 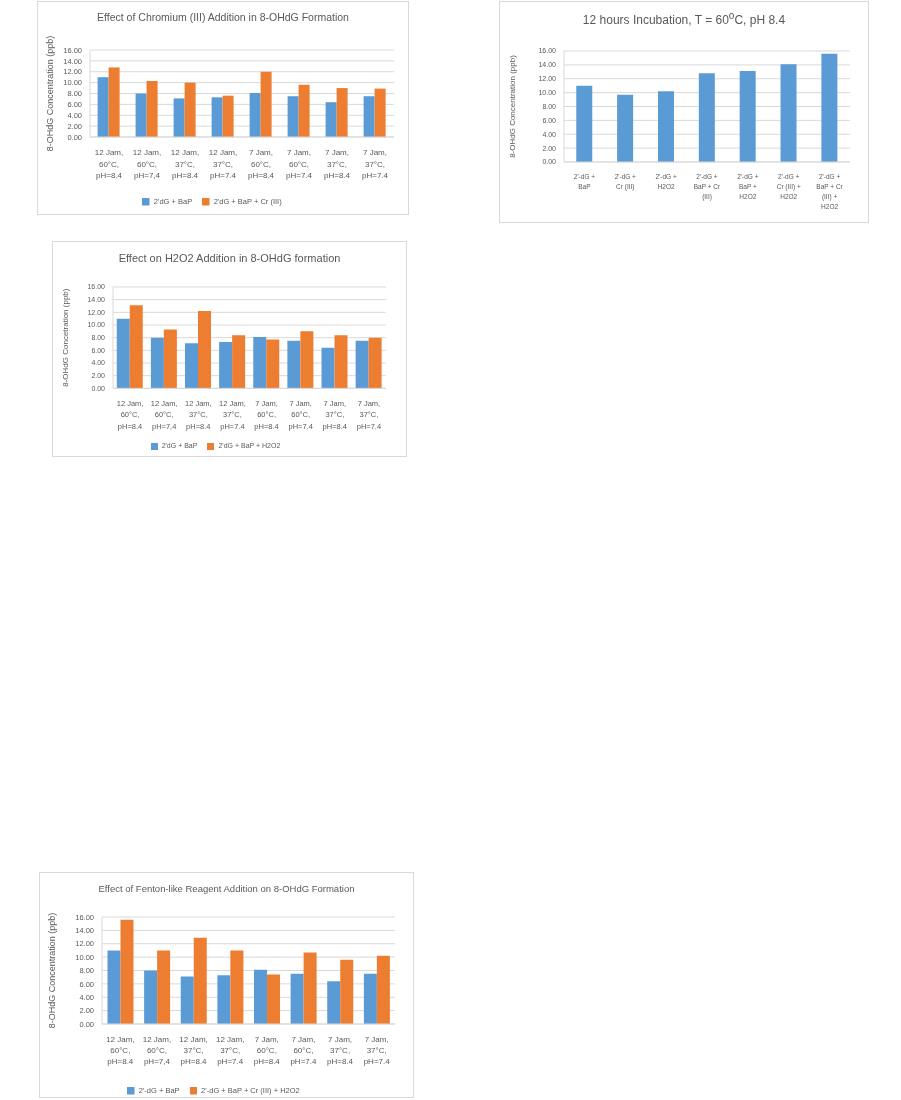 I want to click on chart-title: Effect of Fenton-like Reagent Addition on 8-OHdG Formation, so click(x=226, y=888).